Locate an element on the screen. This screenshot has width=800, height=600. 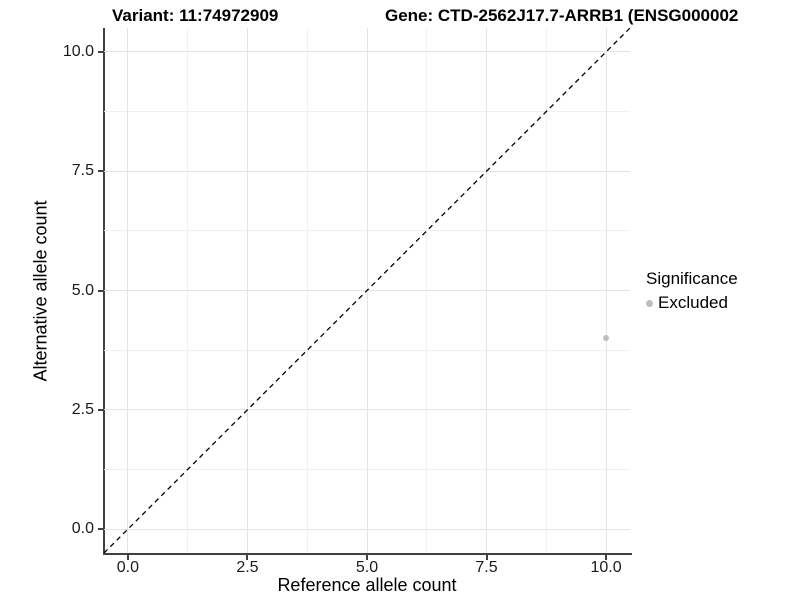
legend-point-icon is located at coordinates (649, 303).